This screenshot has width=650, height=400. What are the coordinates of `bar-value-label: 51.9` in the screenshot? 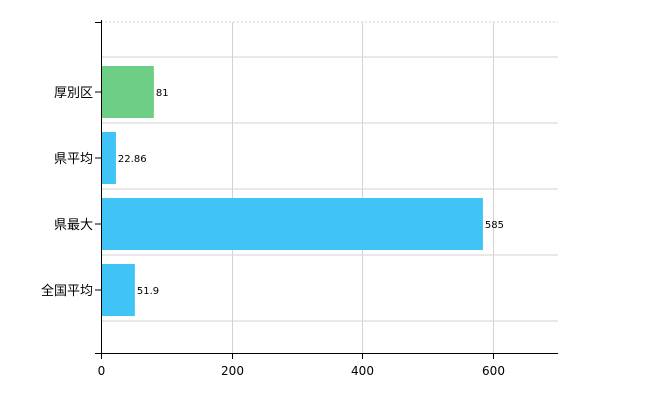 It's located at (148, 291).